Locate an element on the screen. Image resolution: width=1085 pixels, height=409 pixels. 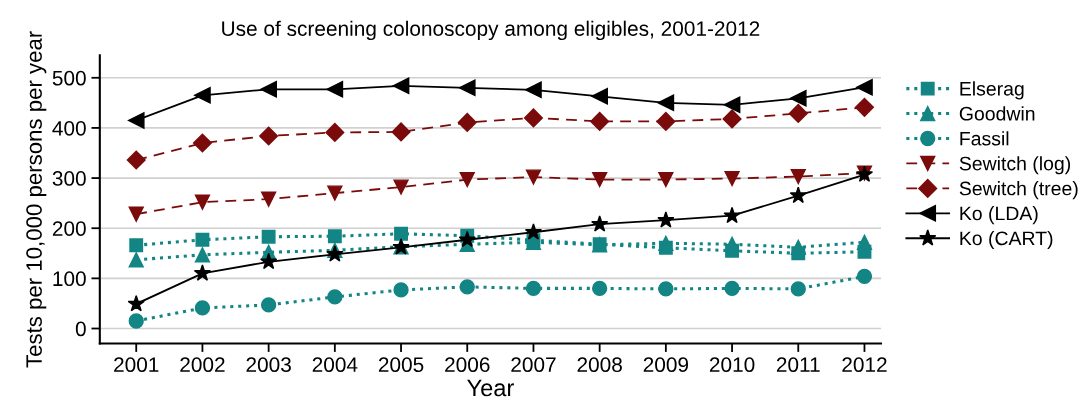
x-tick-label: 2007 is located at coordinates (533, 365).